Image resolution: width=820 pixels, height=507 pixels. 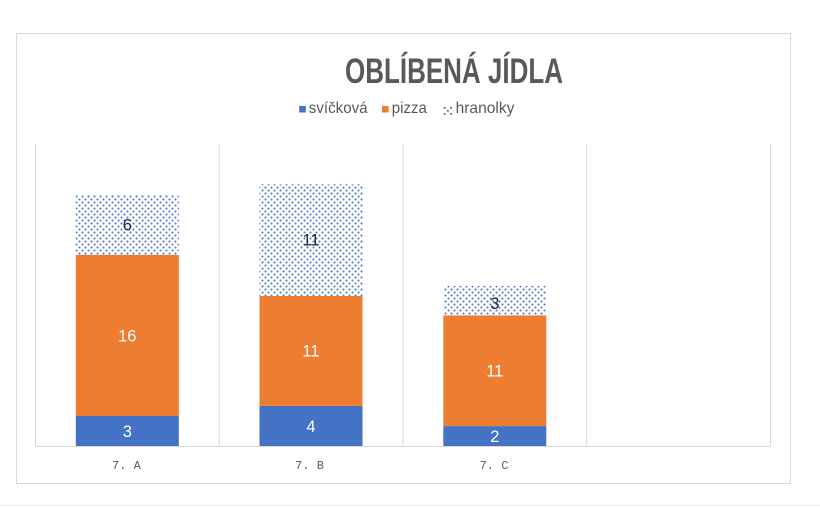 What do you see at coordinates (127, 466) in the screenshot?
I see `svg-text: 7. A` at bounding box center [127, 466].